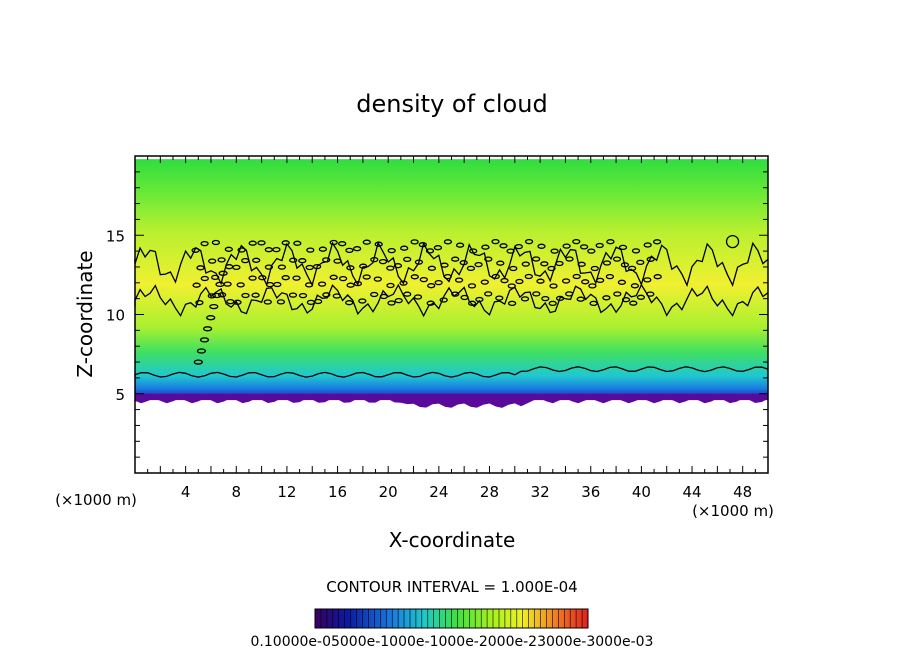 This screenshot has width=904, height=654. Describe the element at coordinates (489, 492) in the screenshot. I see `x-tick-label: 28` at that location.